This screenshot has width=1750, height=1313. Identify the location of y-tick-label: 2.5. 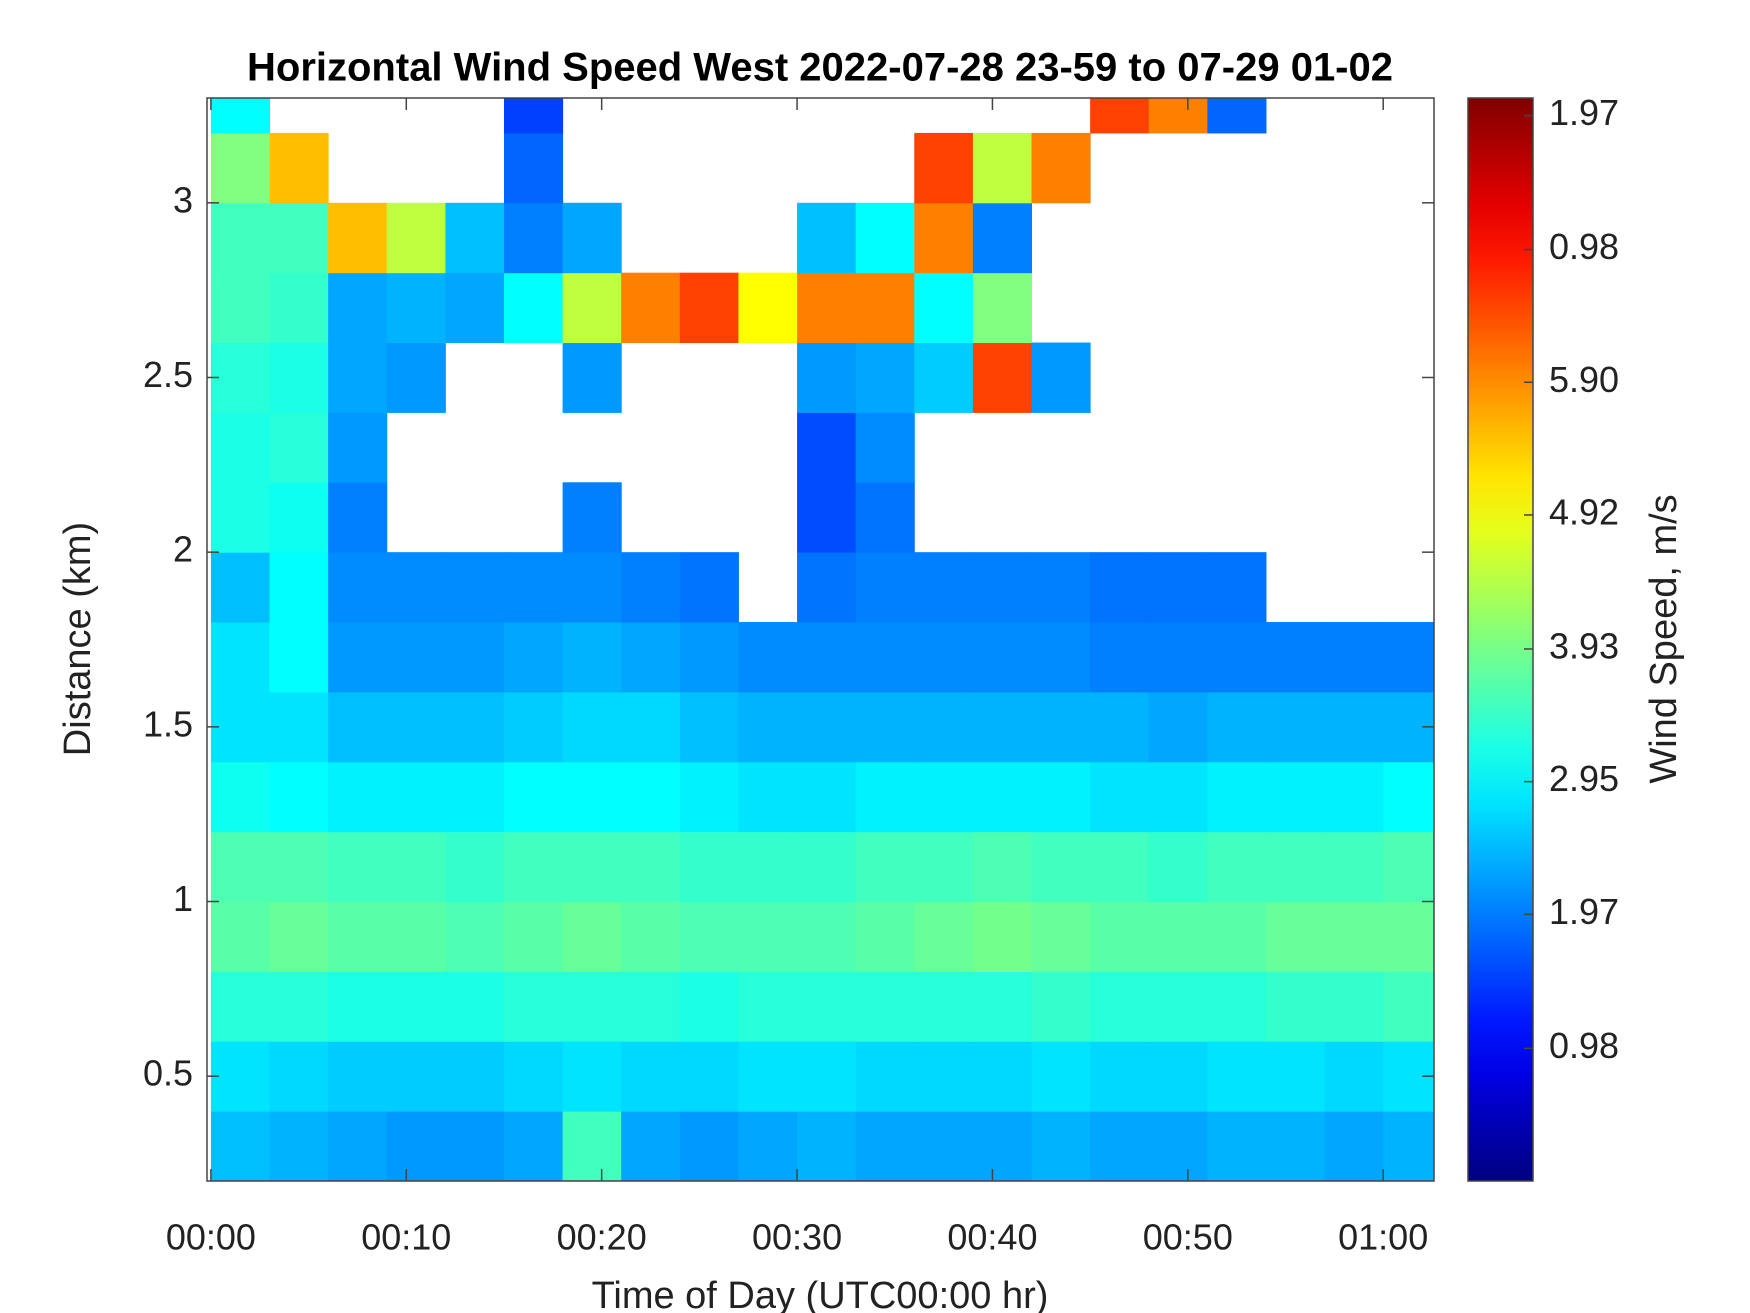
(168, 374).